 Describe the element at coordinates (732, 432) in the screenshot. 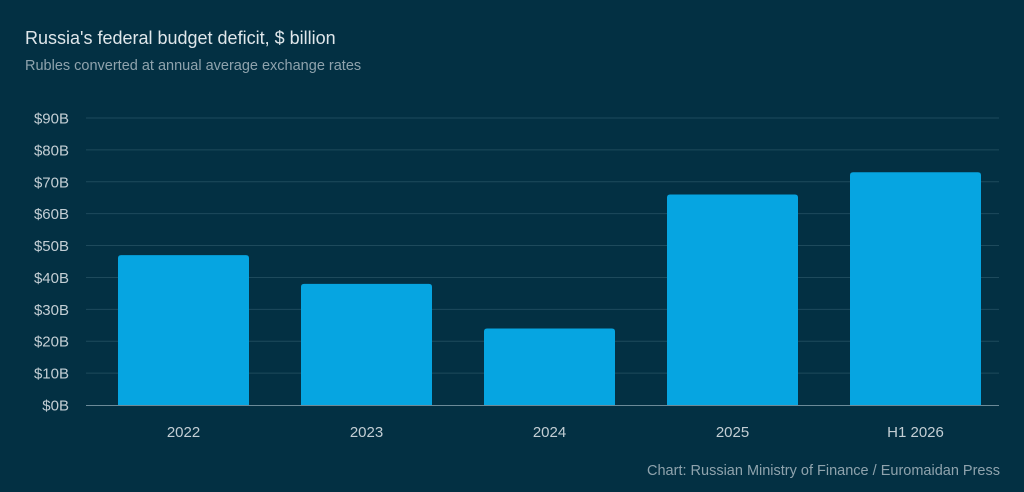

I see `x-tick-label: 2025` at that location.